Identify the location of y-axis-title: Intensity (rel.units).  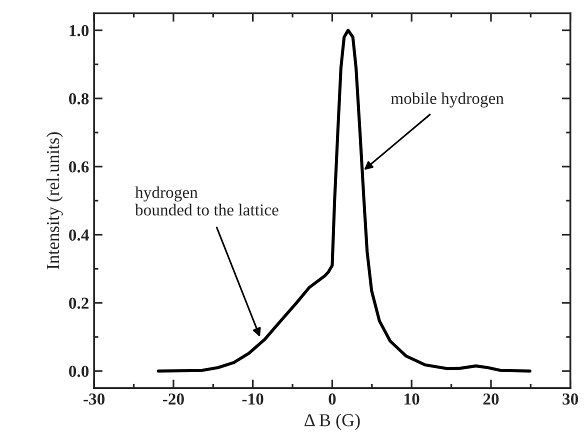
(54, 201).